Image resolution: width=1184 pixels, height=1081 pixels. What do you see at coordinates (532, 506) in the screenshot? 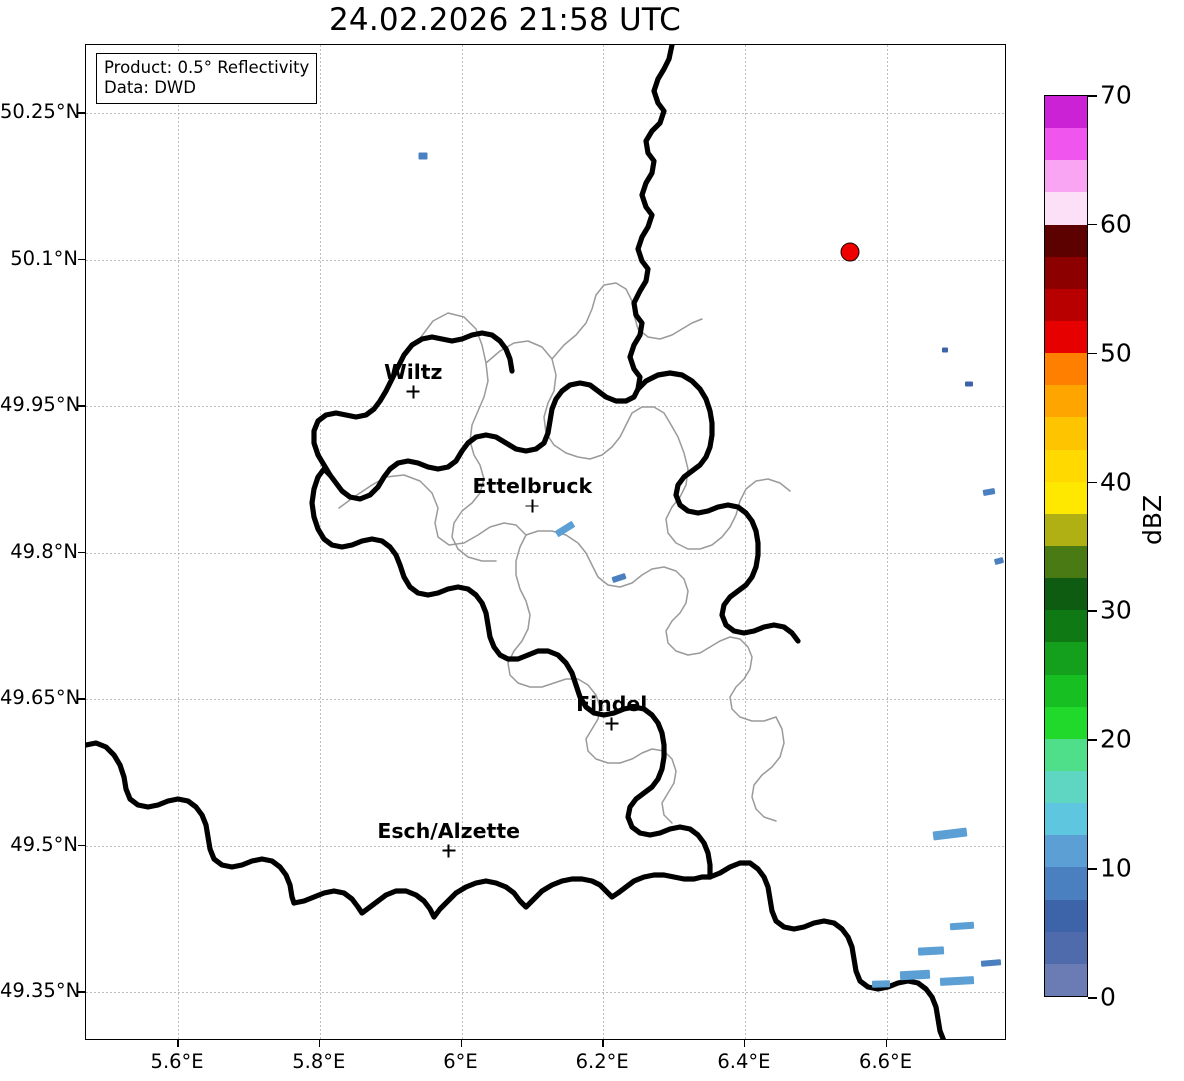
I see `city-marker-ettelbruck` at bounding box center [532, 506].